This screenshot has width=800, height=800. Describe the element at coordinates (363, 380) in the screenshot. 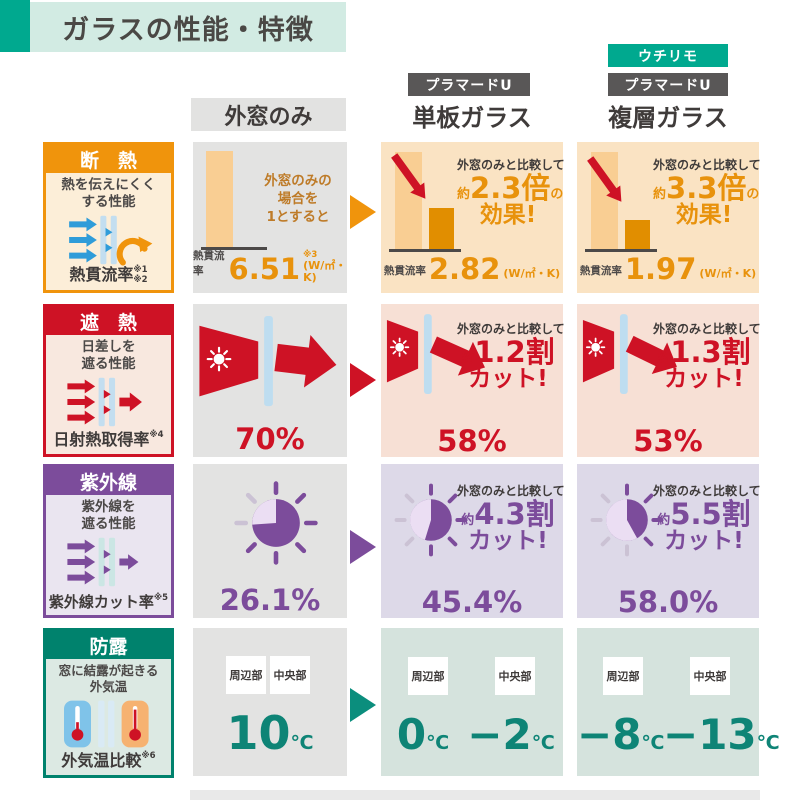

I see `flow-arrow-shading` at that location.